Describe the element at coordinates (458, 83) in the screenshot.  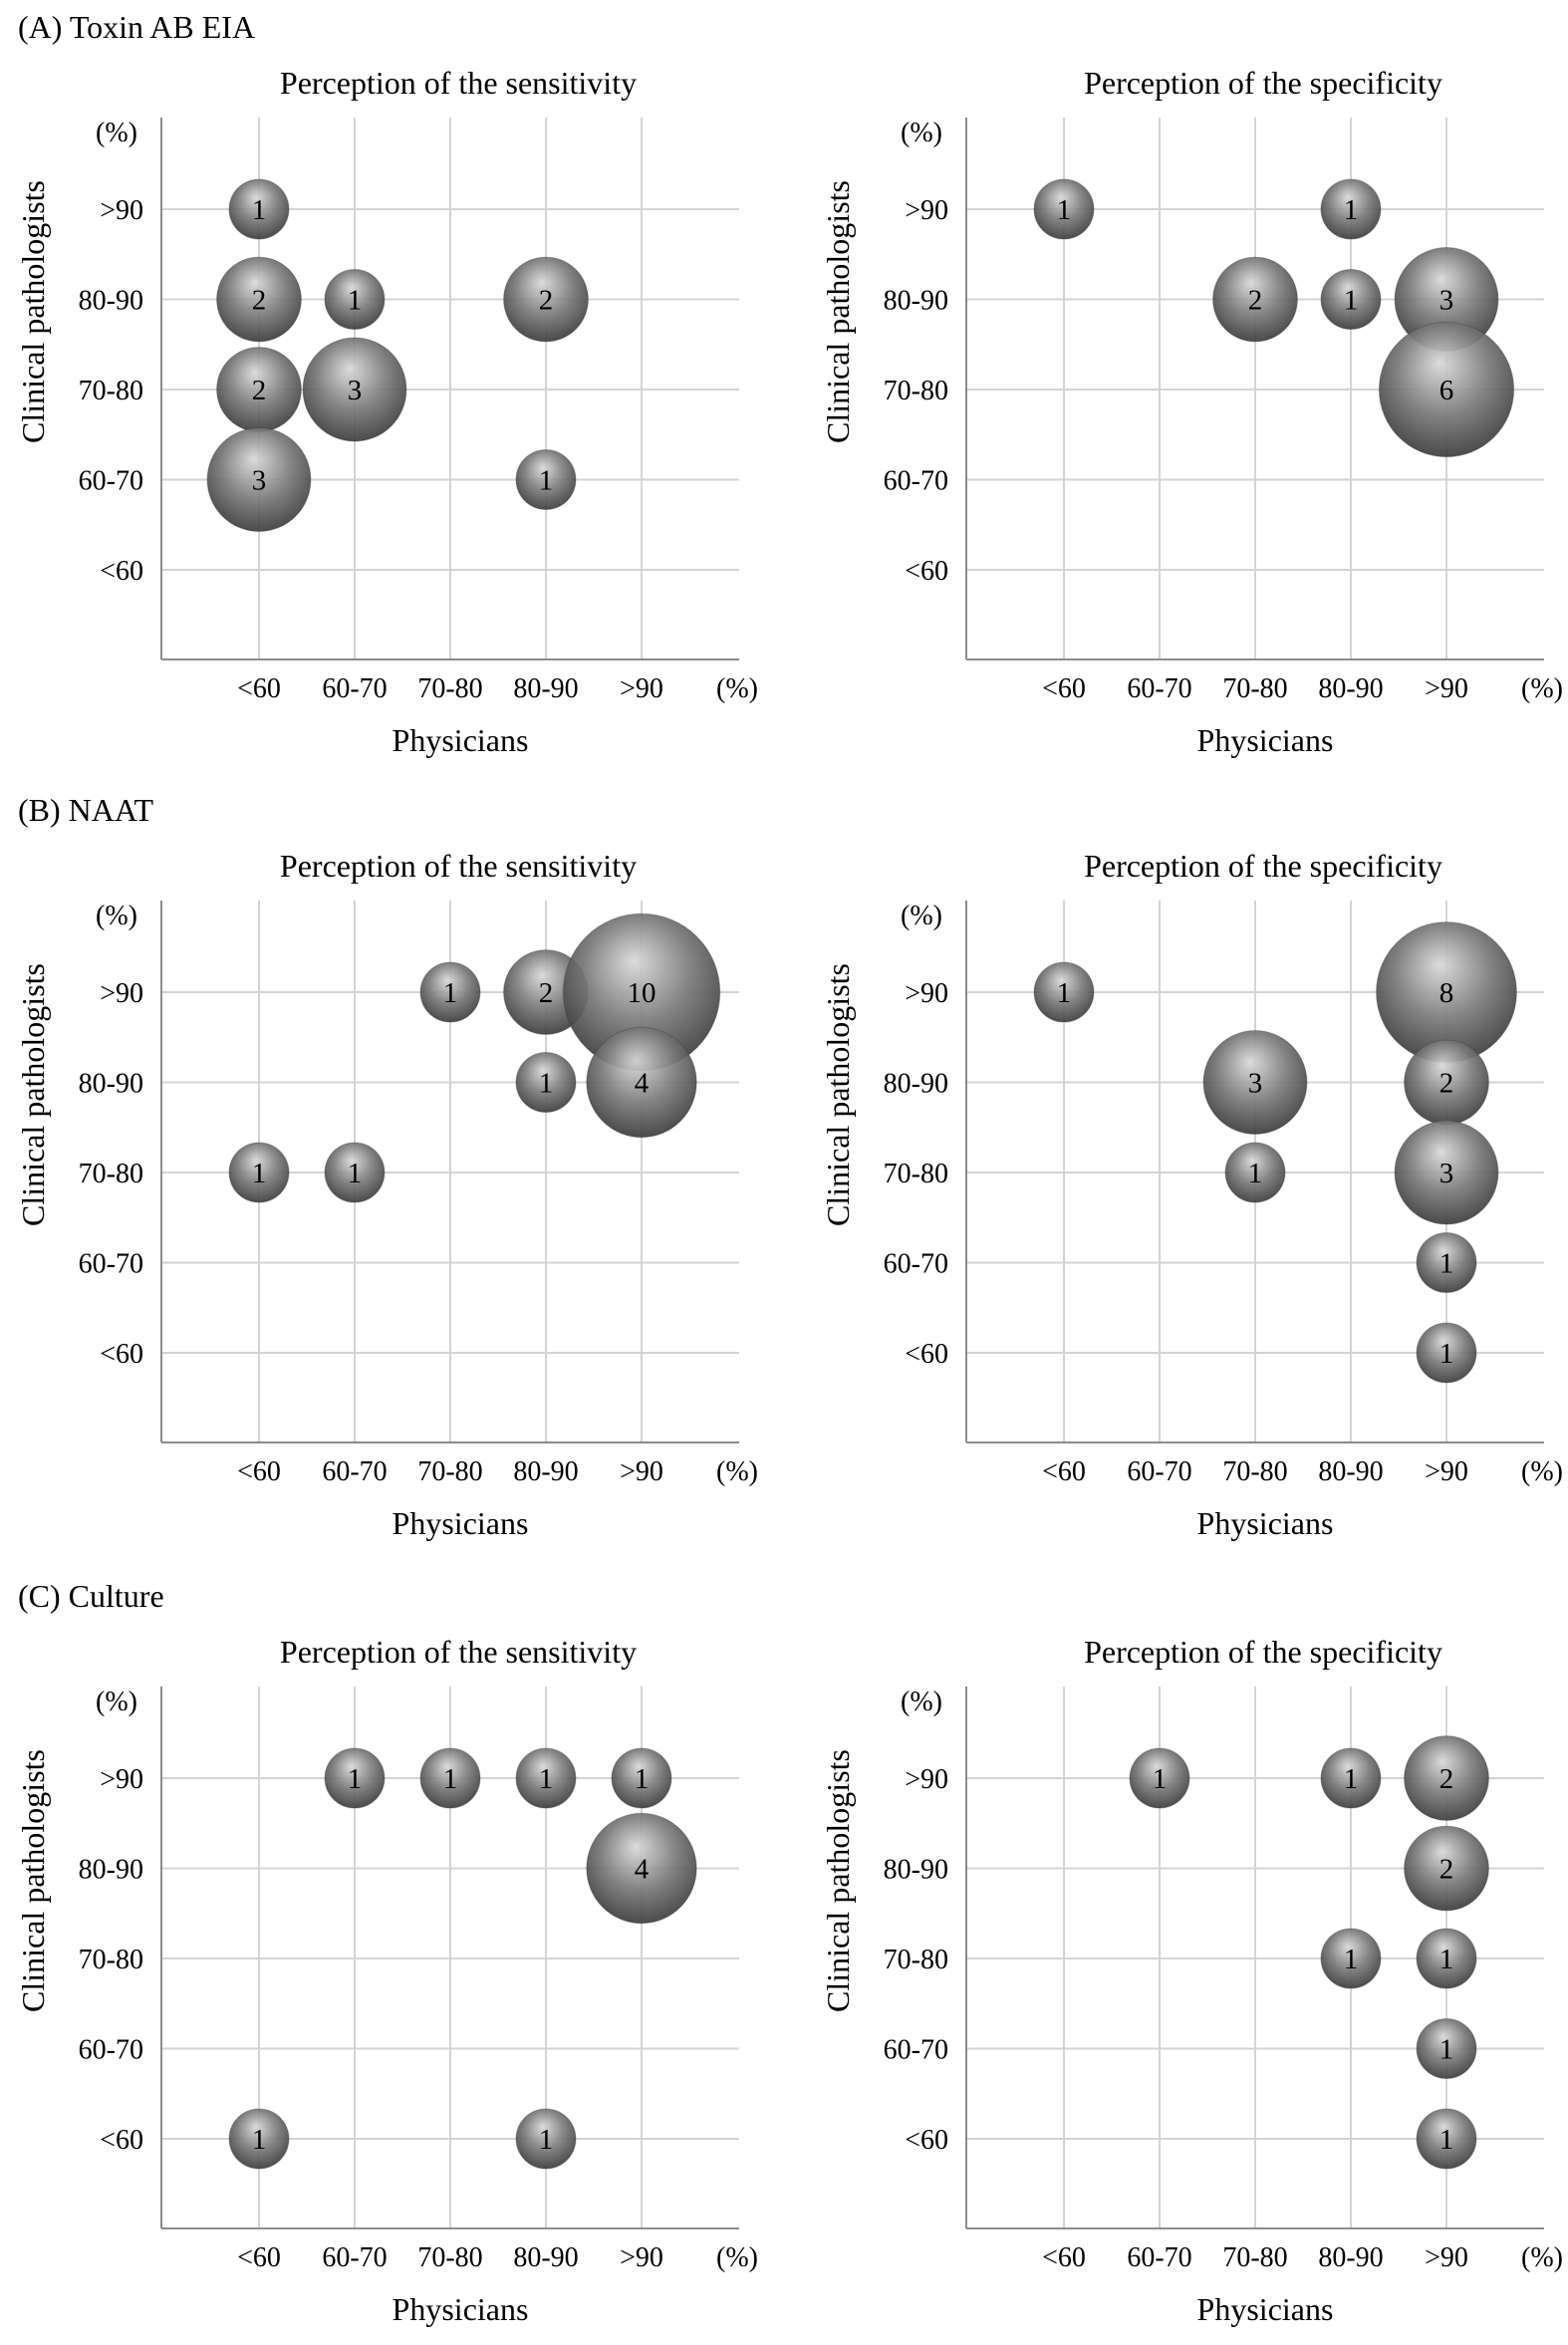
I see `chart-title: Perception of the sensitivity` at that location.